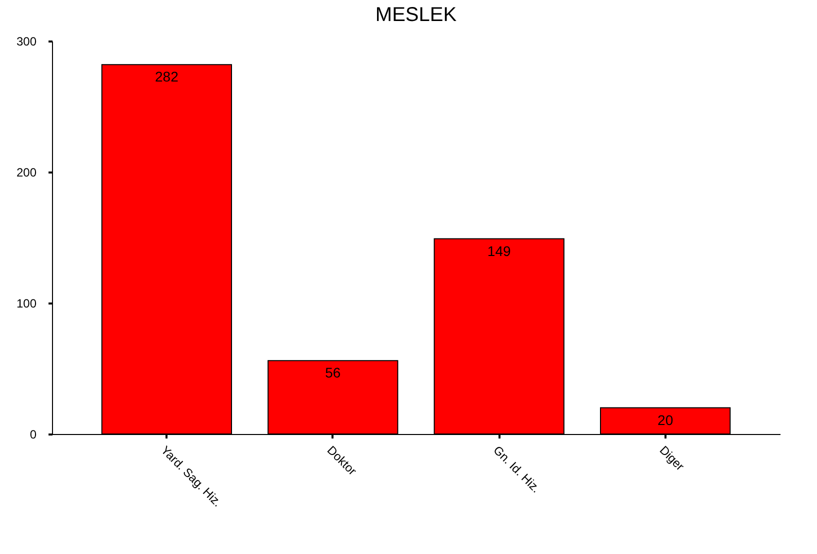  What do you see at coordinates (33, 435) in the screenshot?
I see `y-tick-label: 0` at bounding box center [33, 435].